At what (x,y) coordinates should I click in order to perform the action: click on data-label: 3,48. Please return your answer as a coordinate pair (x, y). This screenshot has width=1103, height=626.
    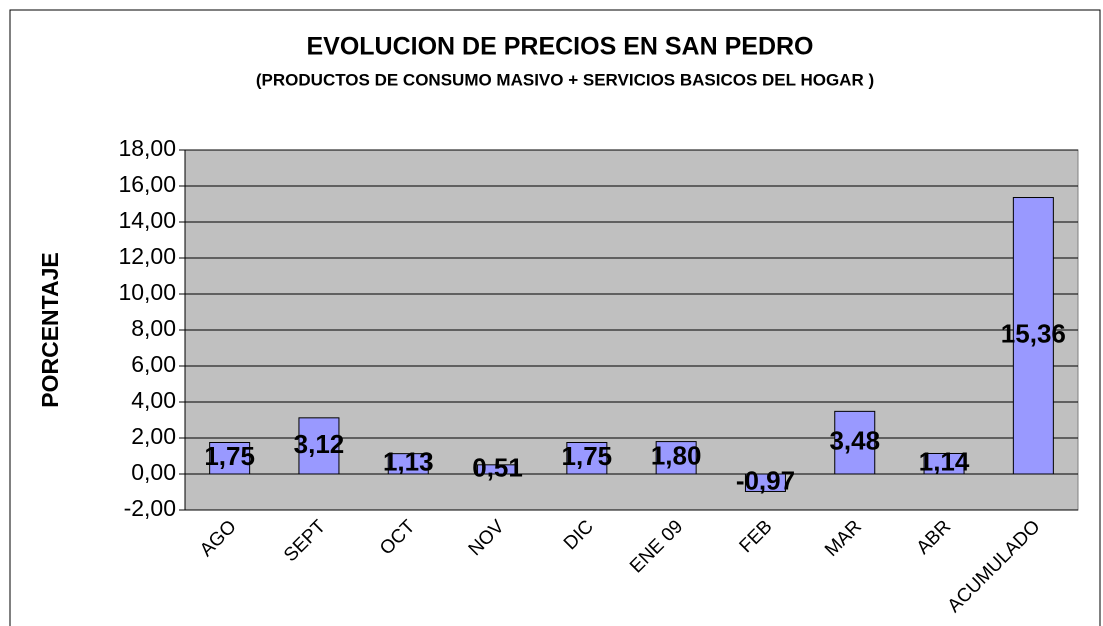
    Looking at the image, I should click on (854, 441).